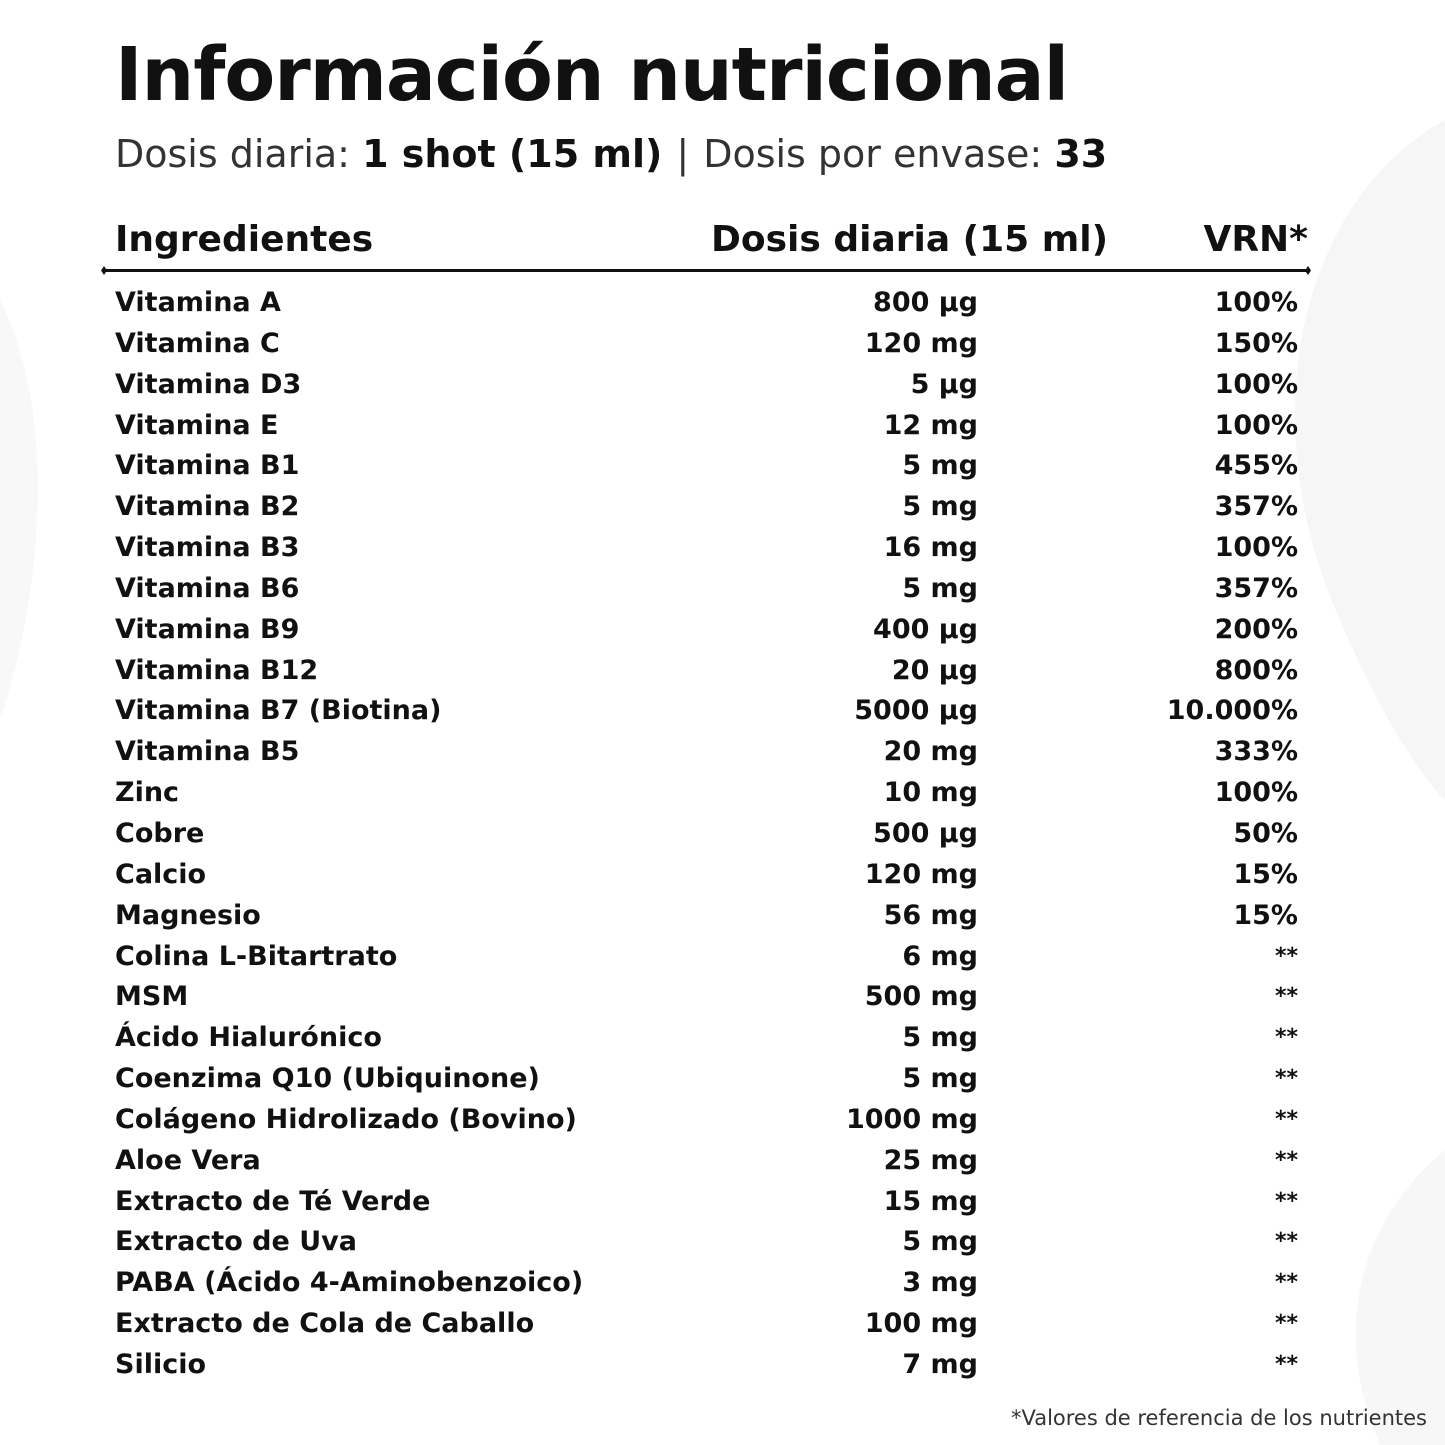 This screenshot has width=1445, height=1445. Describe the element at coordinates (722, 303) in the screenshot. I see `table-row: Vitamina A 800 µg 100%` at that location.